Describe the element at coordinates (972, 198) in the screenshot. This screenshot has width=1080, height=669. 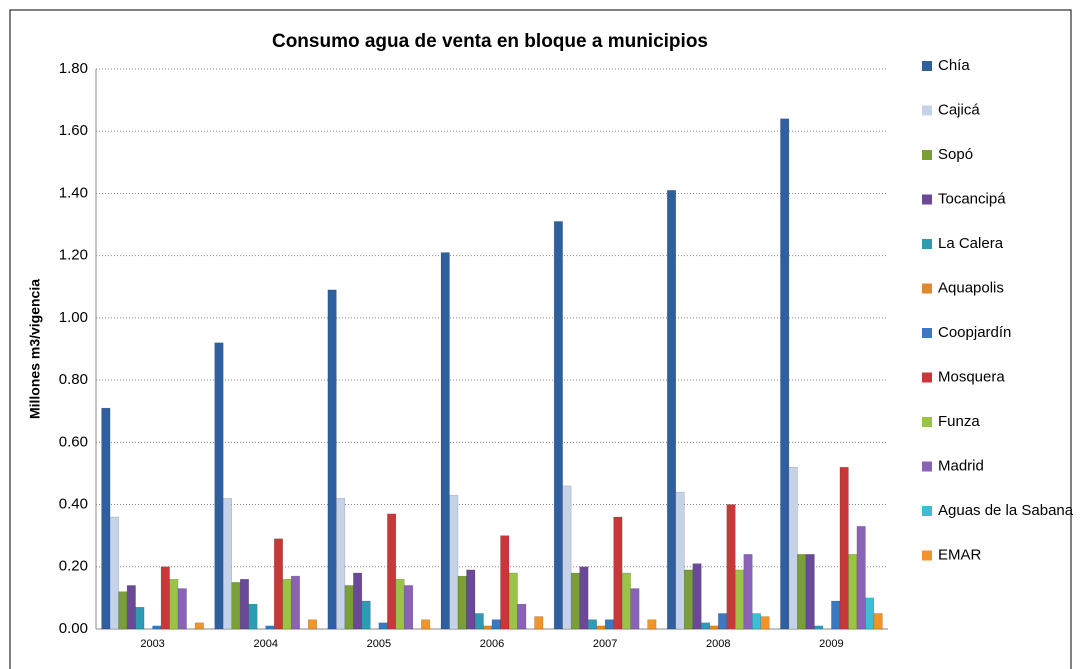
I see `legend-label: Tocancipá` at that location.